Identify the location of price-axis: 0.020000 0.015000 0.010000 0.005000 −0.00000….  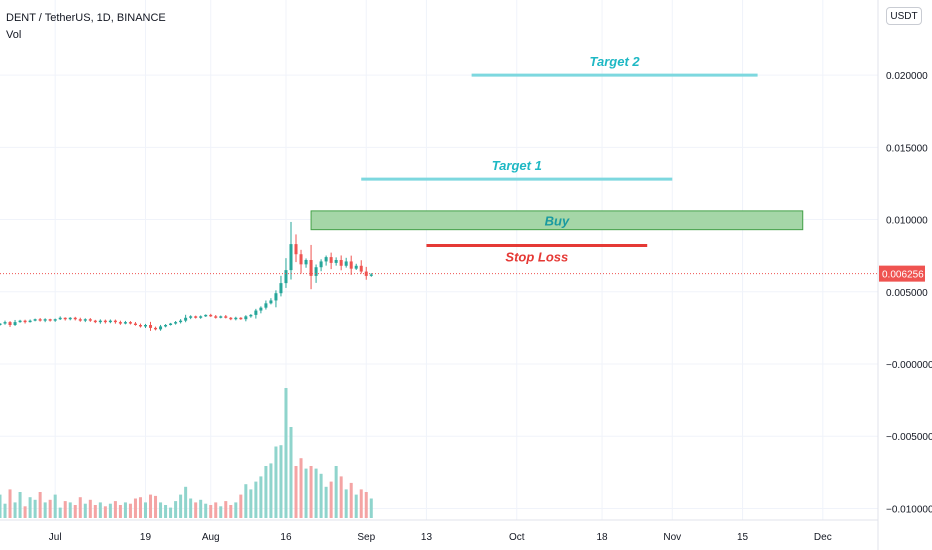
(904, 275).